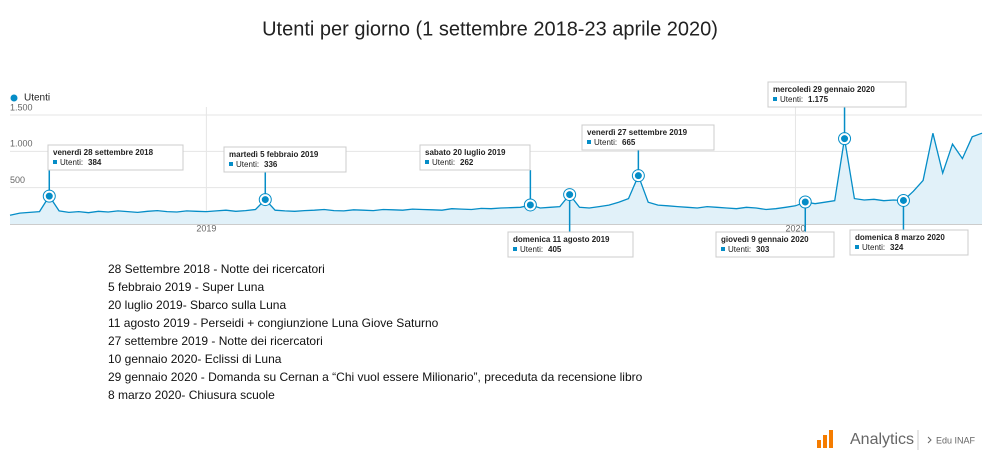 The width and height of the screenshot is (1000, 452). Describe the element at coordinates (17, 180) in the screenshot. I see `y-tick-label: 500` at that location.